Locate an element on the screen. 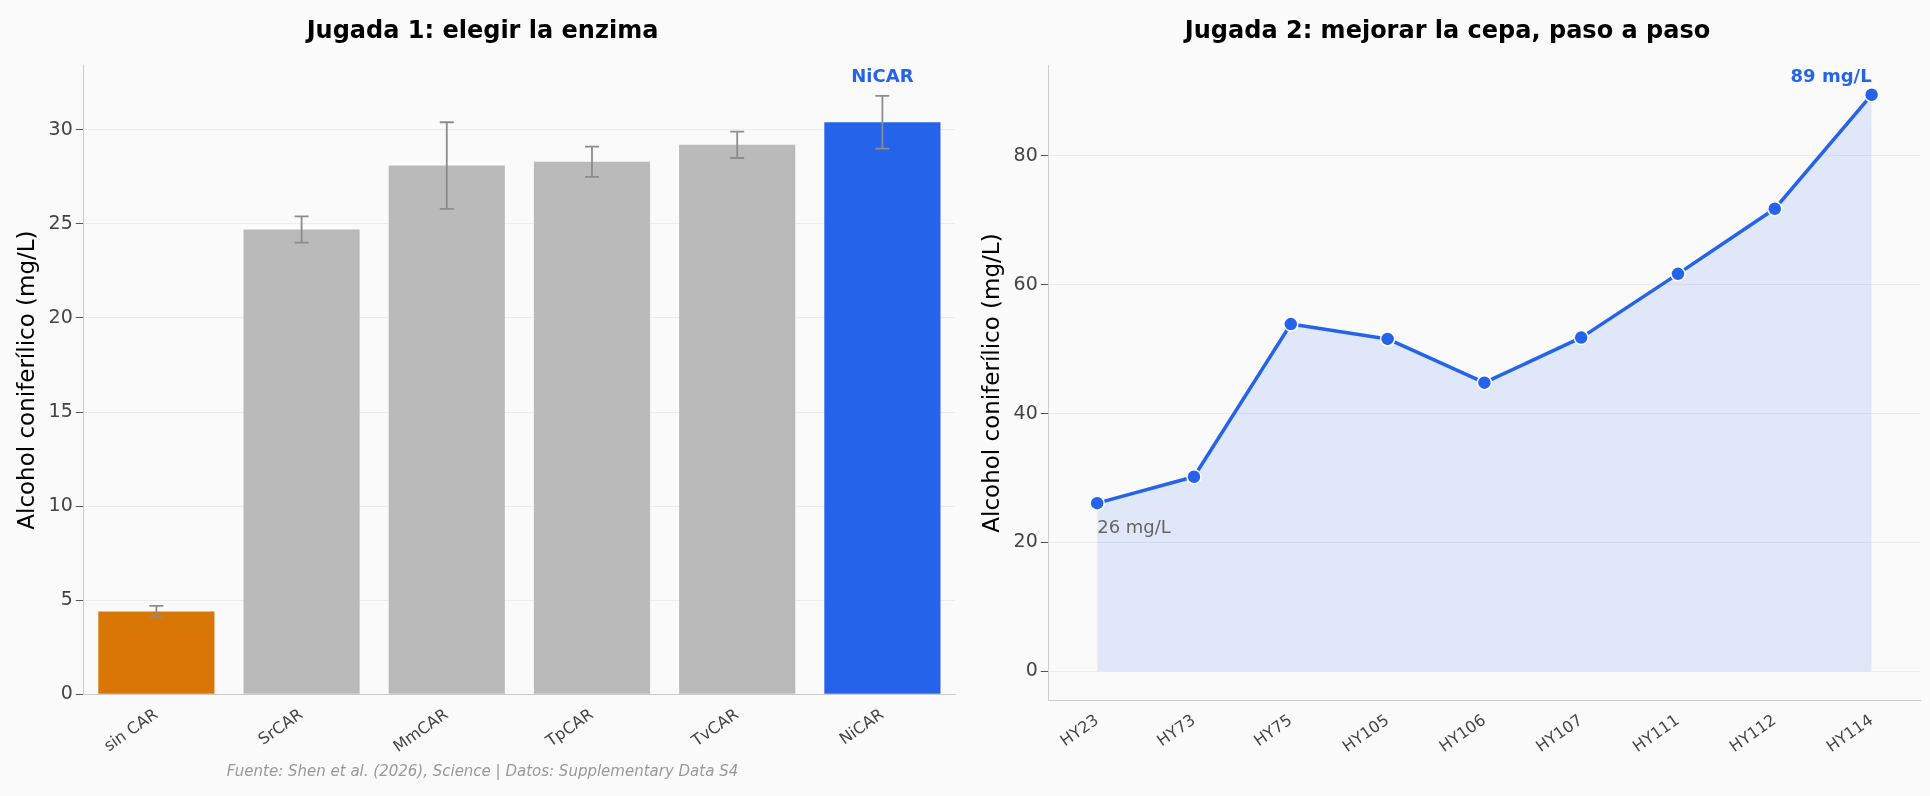 This screenshot has height=796, width=1930. chart-title: Jugada 1: elegir la enzima is located at coordinates (481, 29).